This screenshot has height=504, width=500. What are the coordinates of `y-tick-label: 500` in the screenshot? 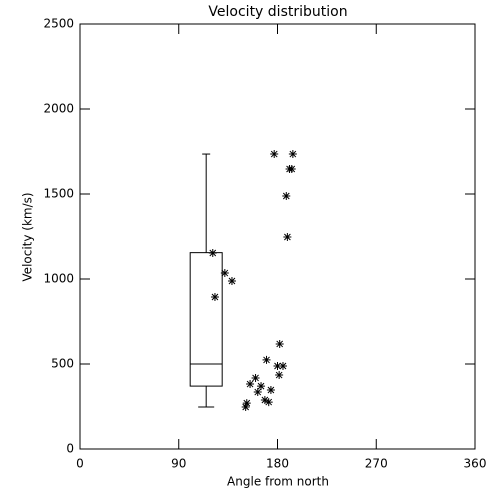 It's located at (62, 364).